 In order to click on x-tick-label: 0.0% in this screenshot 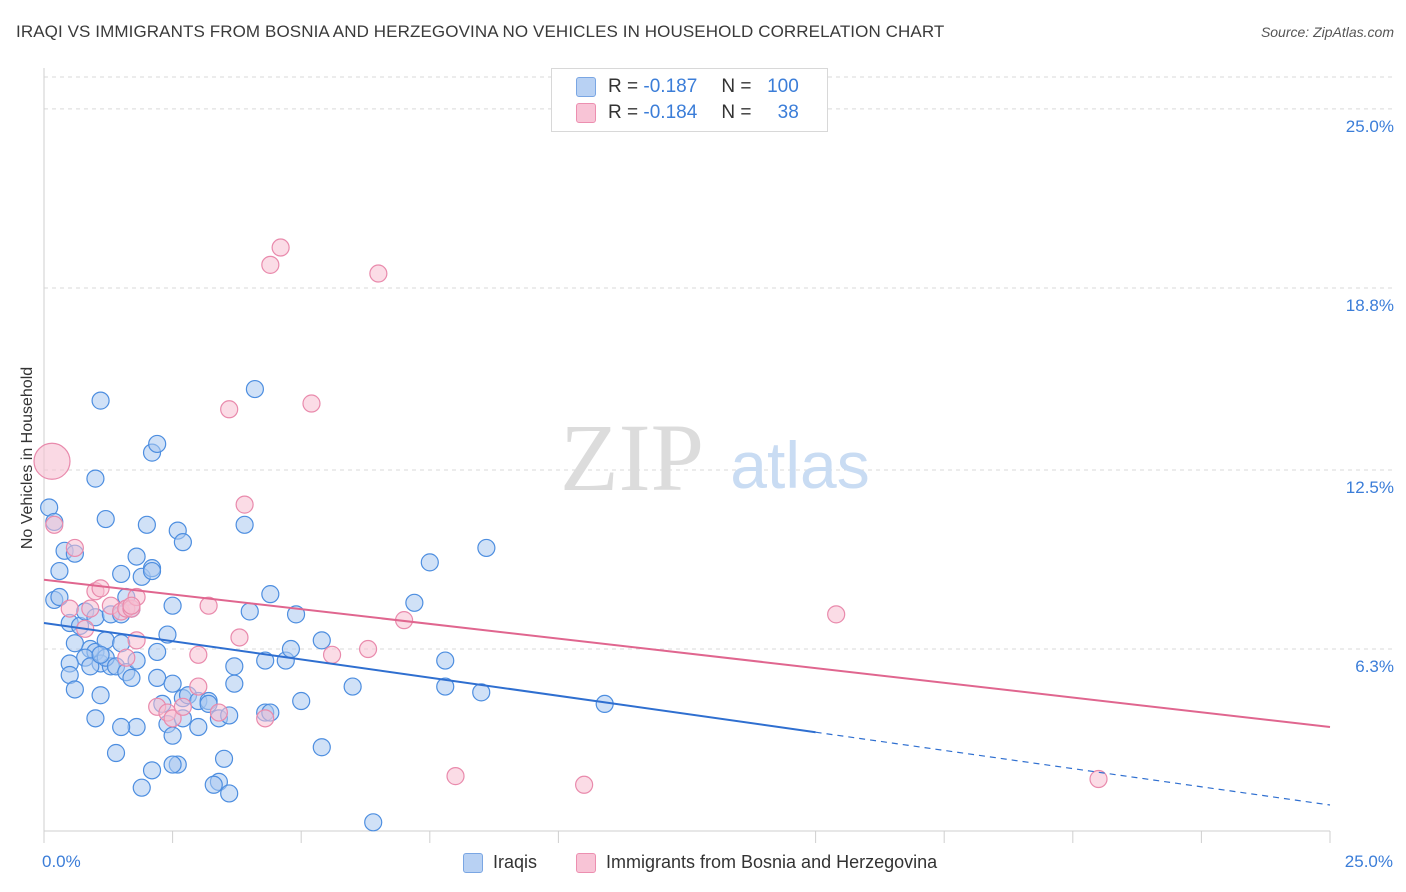, I will do `click(61, 861)`.